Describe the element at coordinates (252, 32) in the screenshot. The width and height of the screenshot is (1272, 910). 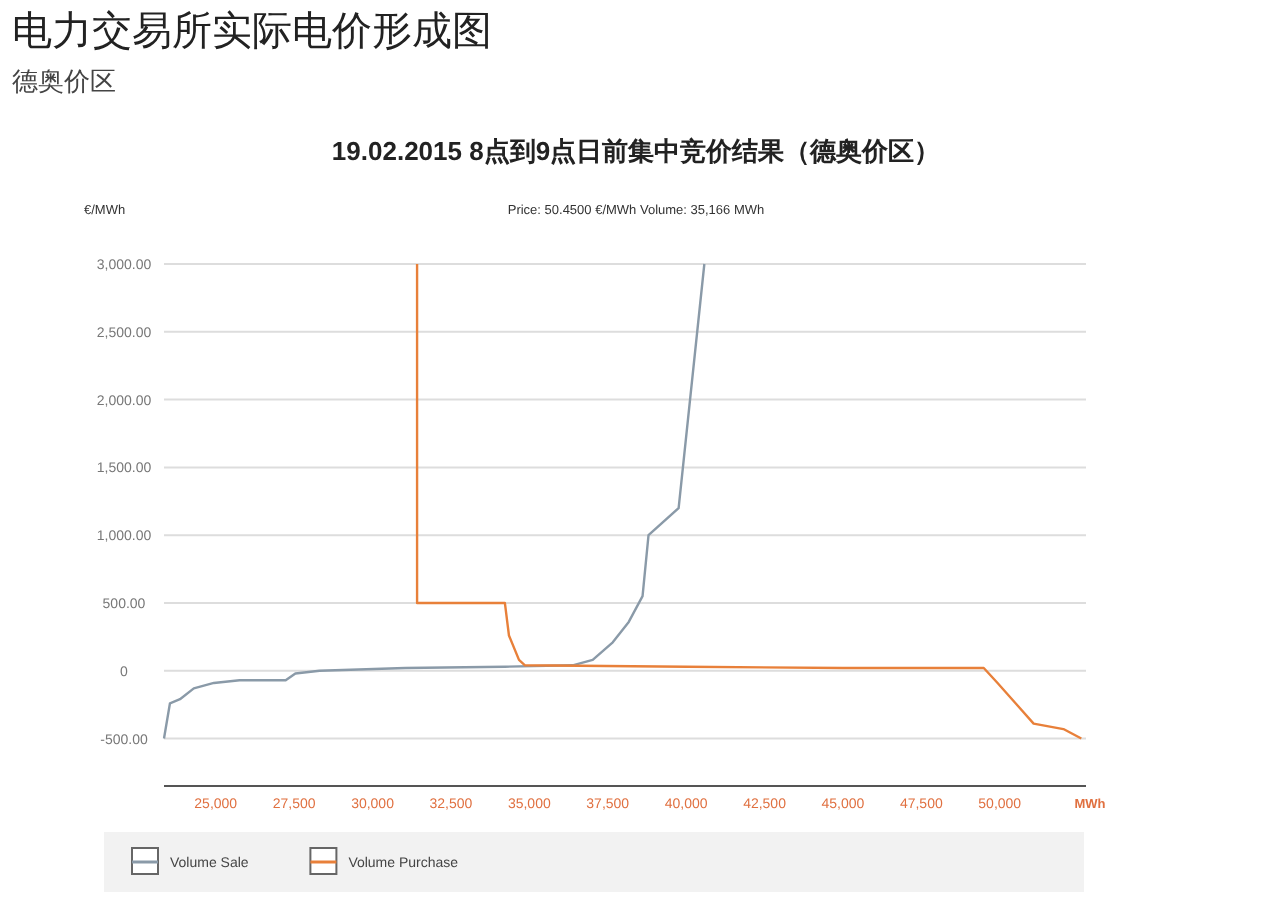
I see `chart-title: 电力交易所实际电价形成图` at that location.